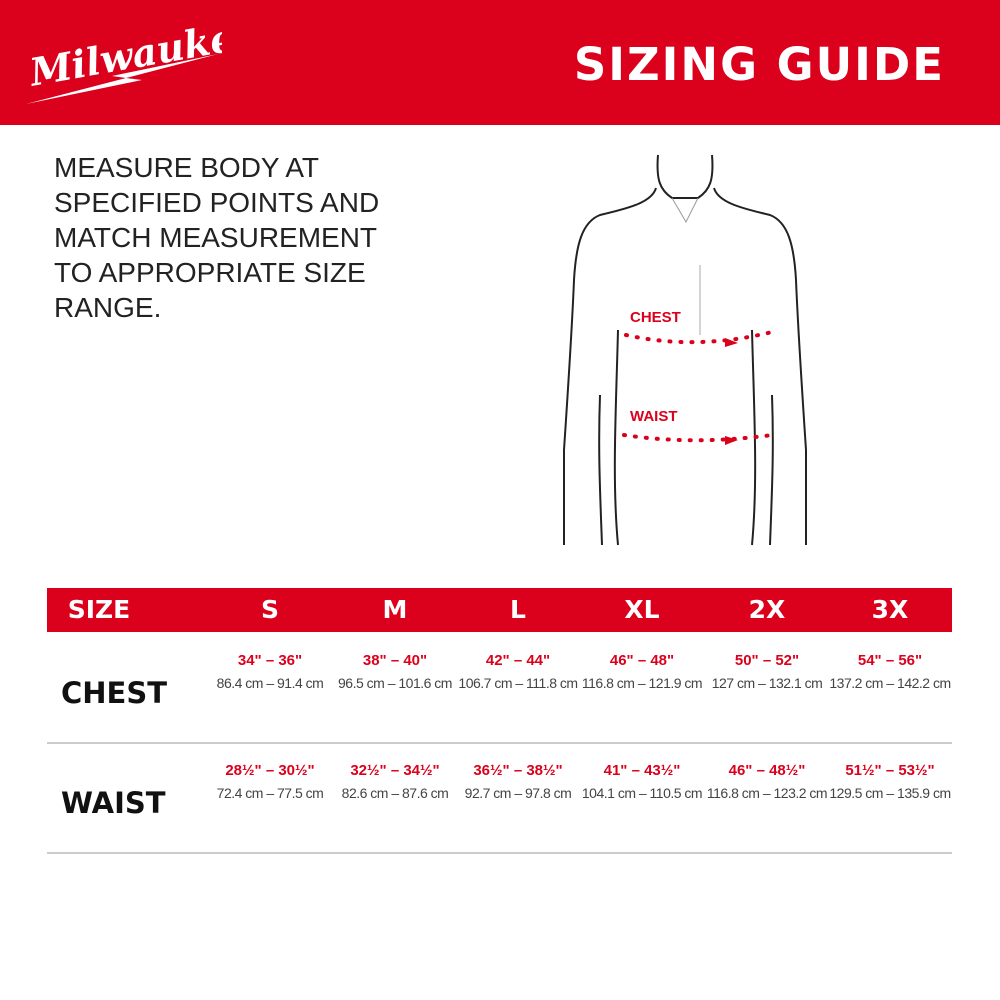 This screenshot has width=1000, height=1000. What do you see at coordinates (642, 609) in the screenshot?
I see `size-xl: XL` at bounding box center [642, 609].